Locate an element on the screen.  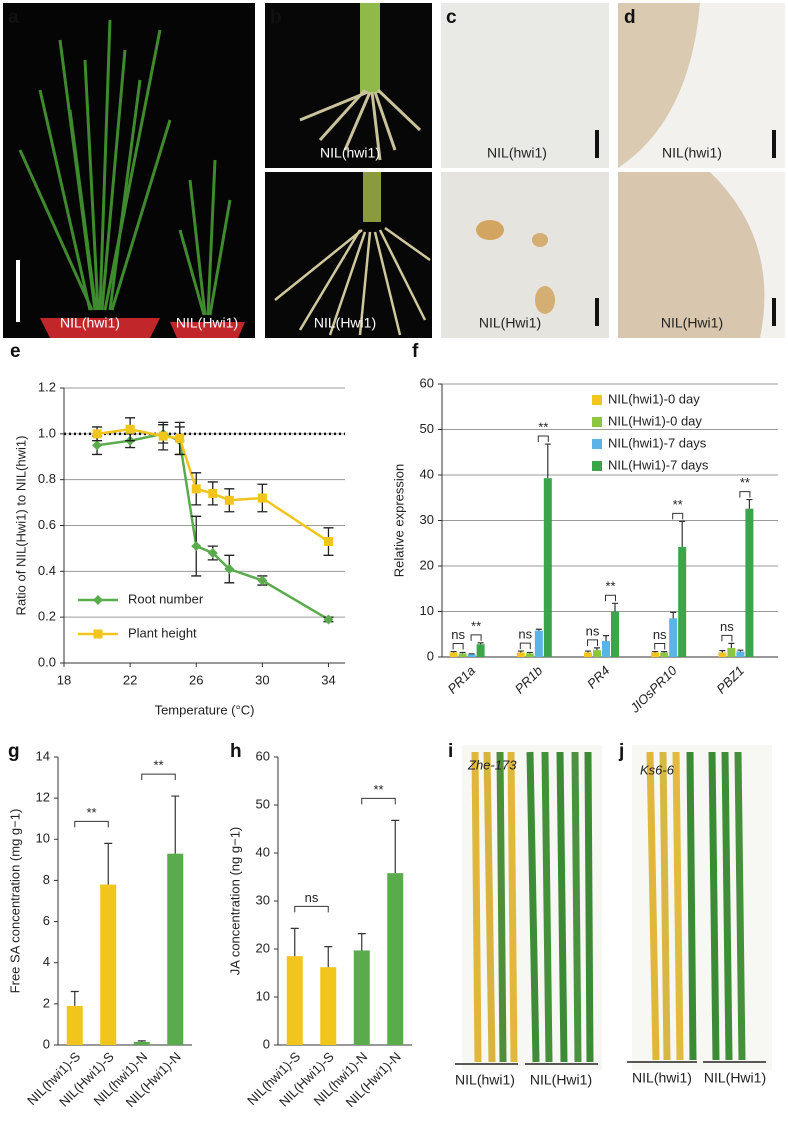
panel-letter: e is located at coordinates (15, 351).